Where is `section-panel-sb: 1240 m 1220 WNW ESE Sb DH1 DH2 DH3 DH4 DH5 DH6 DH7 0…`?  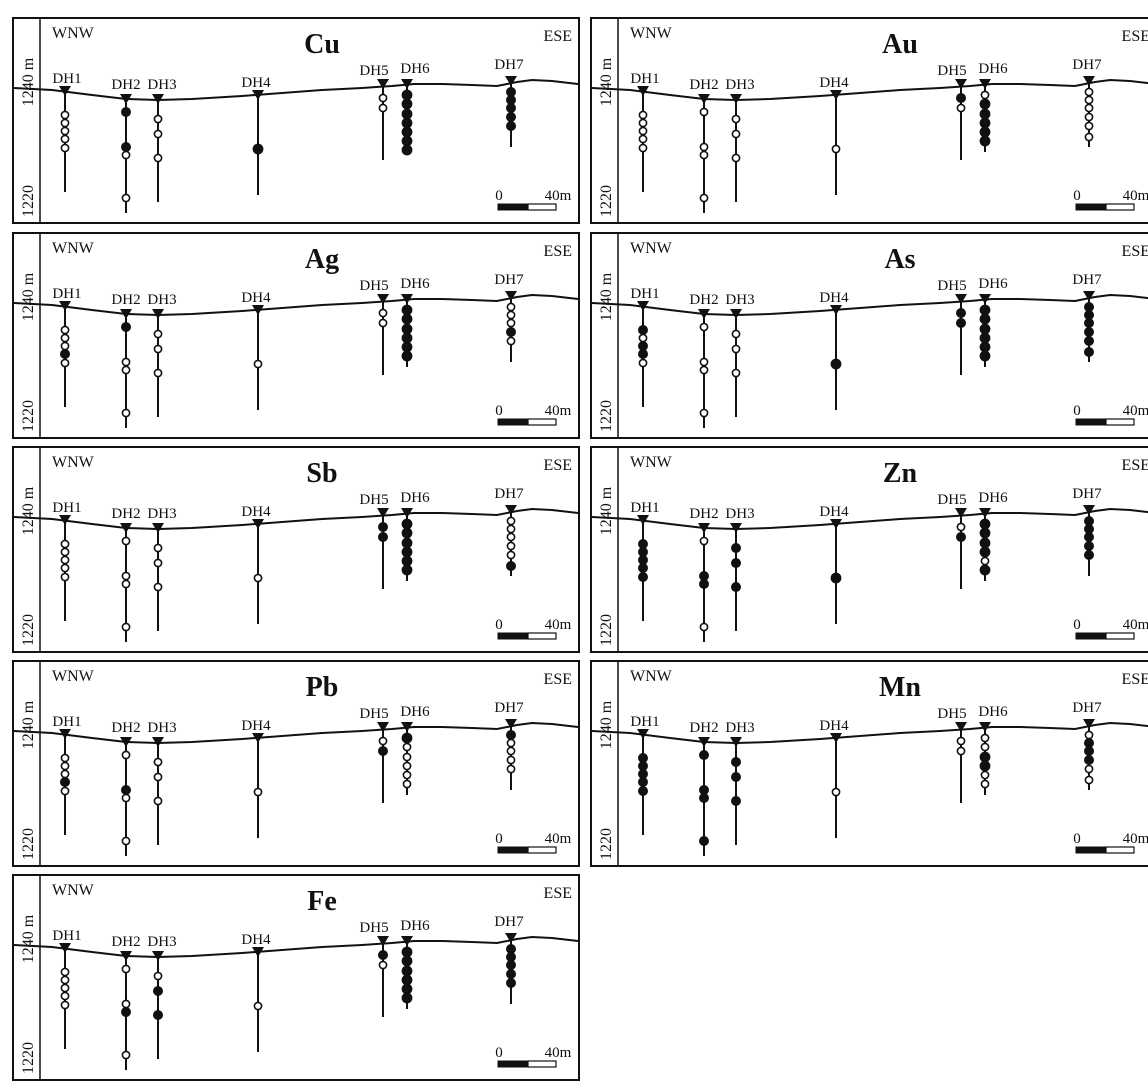
section-panel-sb: 1240 m 1220 WNW ESE Sb DH1 DH2 DH3 DH4 DH5 DH6 DH7 0… is located at coordinates (296, 549).